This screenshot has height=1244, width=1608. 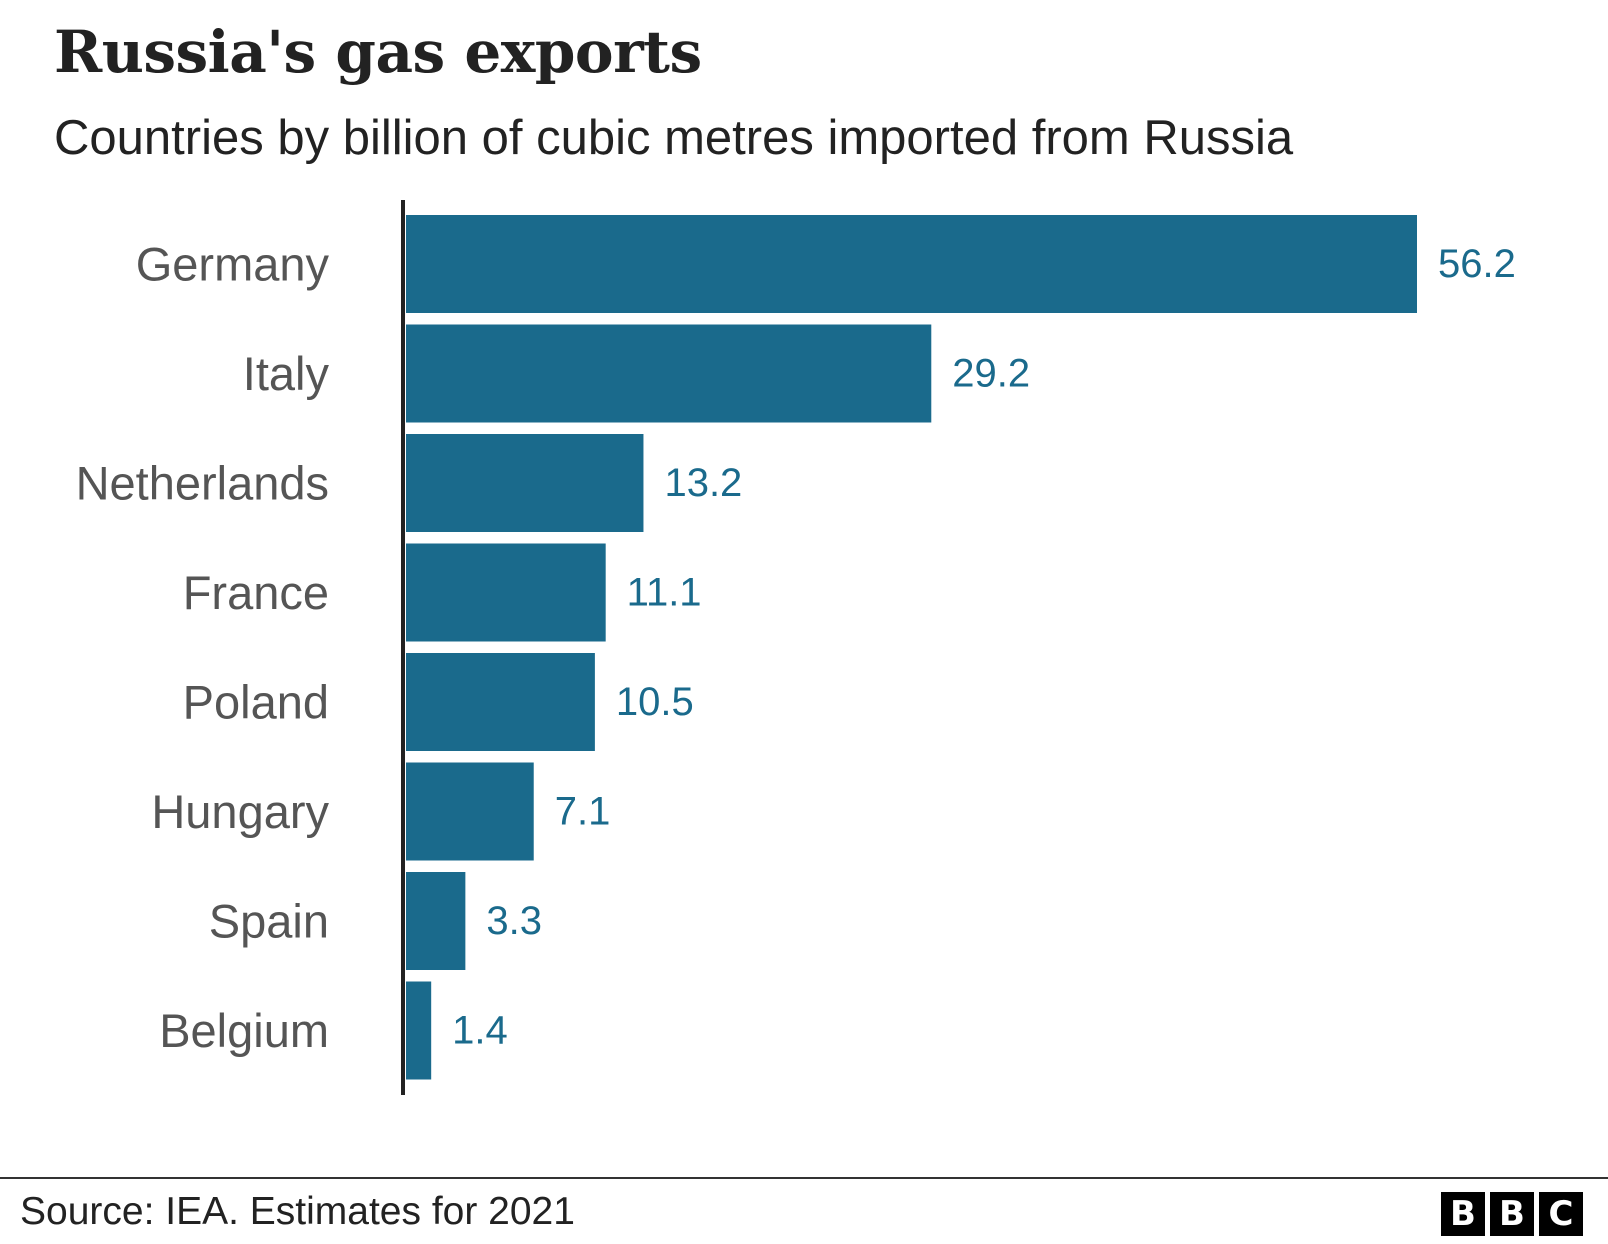 I want to click on bbc-logo: B B C, so click(x=1512, y=1214).